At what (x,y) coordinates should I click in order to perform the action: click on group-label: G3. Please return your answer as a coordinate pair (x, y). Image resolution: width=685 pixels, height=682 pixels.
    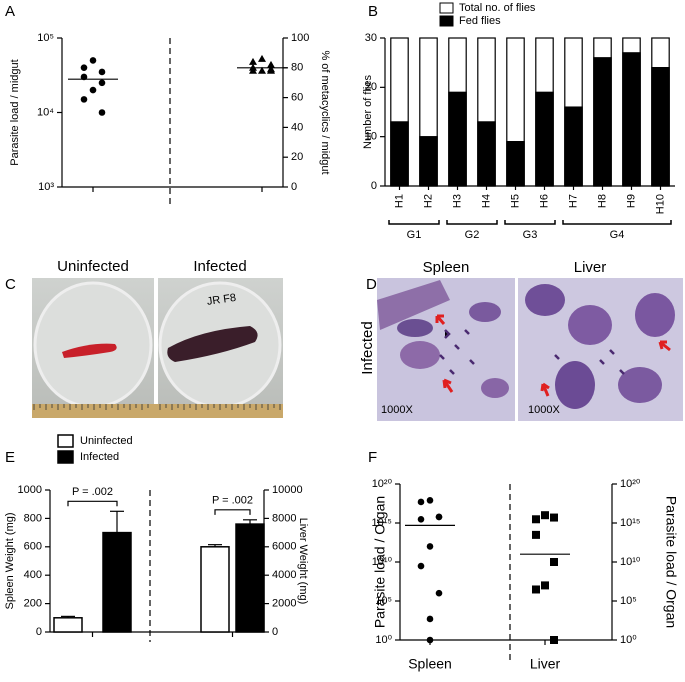
    Looking at the image, I should click on (530, 235).